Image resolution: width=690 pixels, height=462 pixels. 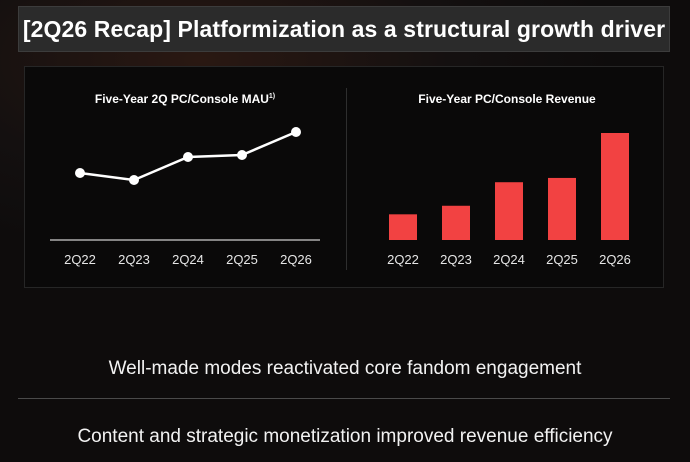 What do you see at coordinates (296, 132) in the screenshot?
I see `mau-point-2q26` at bounding box center [296, 132].